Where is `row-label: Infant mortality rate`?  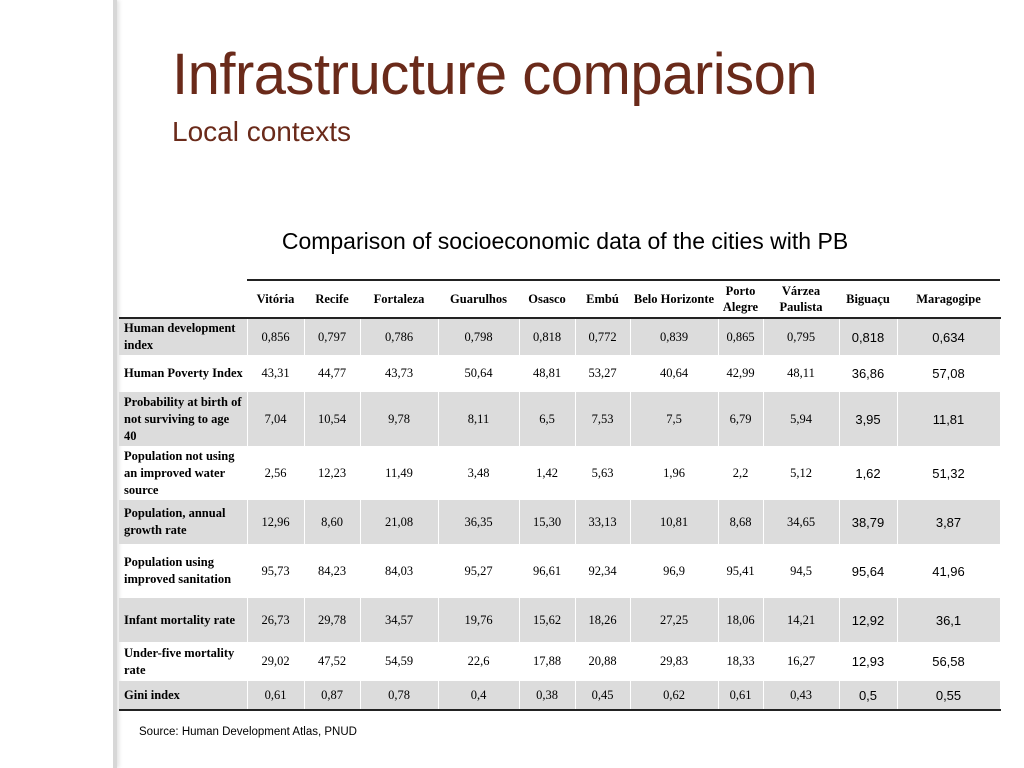
row-label: Infant mortality rate is located at coordinates (183, 620).